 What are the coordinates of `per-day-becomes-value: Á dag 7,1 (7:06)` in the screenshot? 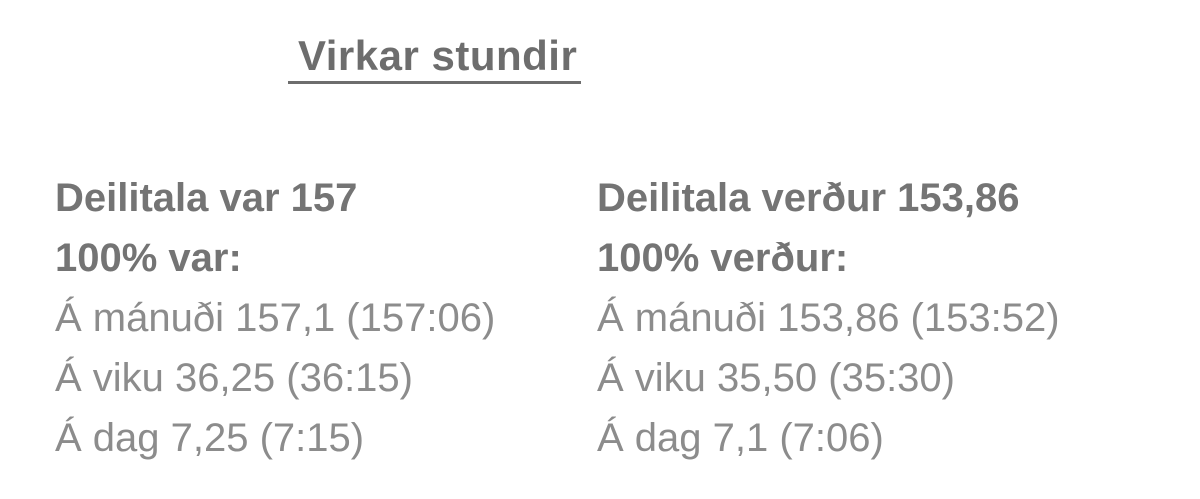 It's located at (740, 438).